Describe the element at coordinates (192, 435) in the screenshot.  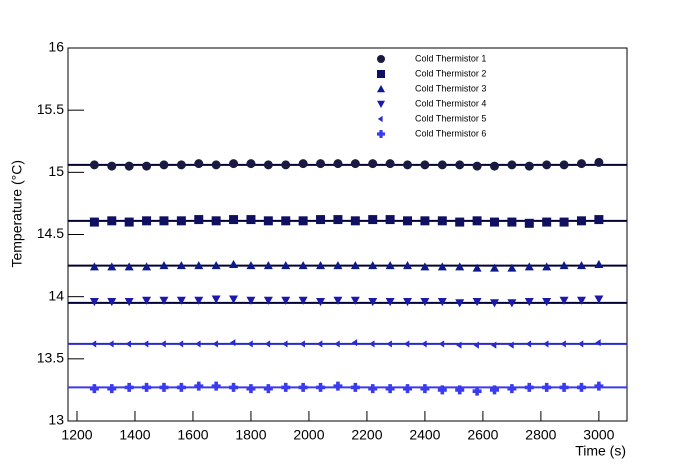
I see `x-tick-label: 1600` at that location.